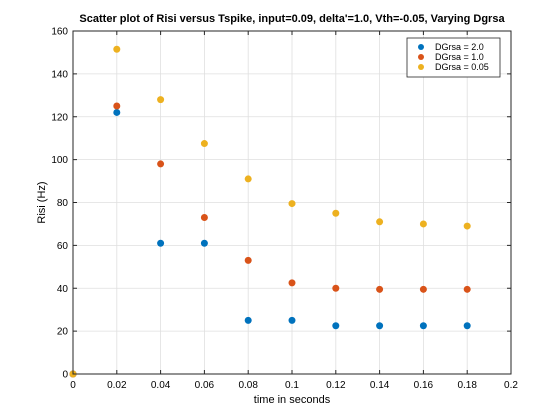 Image resolution: width=560 pixels, height=420 pixels. Describe the element at coordinates (59, 160) in the screenshot. I see `y-tick-label: 100` at that location.